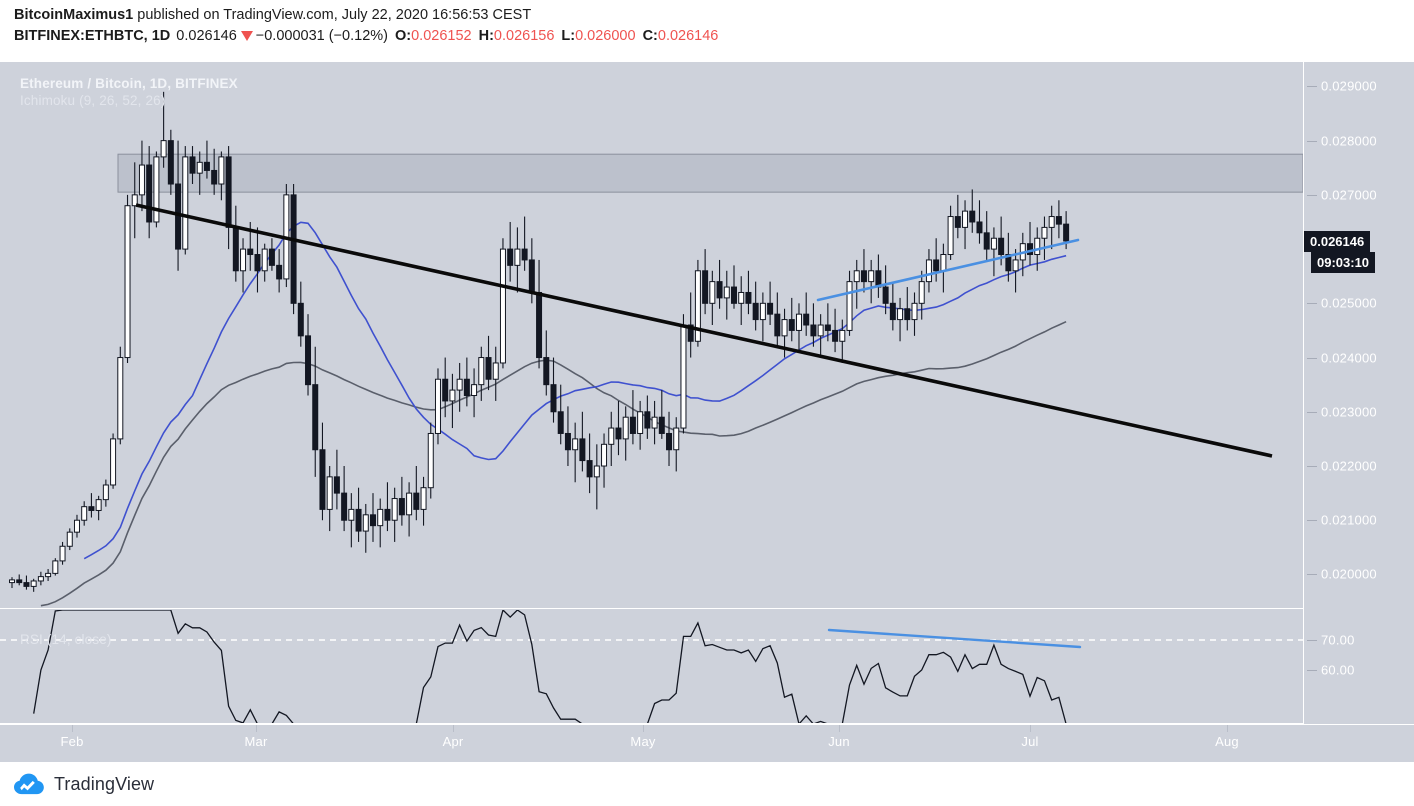 The width and height of the screenshot is (1414, 806). What do you see at coordinates (651, 667) in the screenshot?
I see `rsi-pane: RSI (14, close)` at bounding box center [651, 667].